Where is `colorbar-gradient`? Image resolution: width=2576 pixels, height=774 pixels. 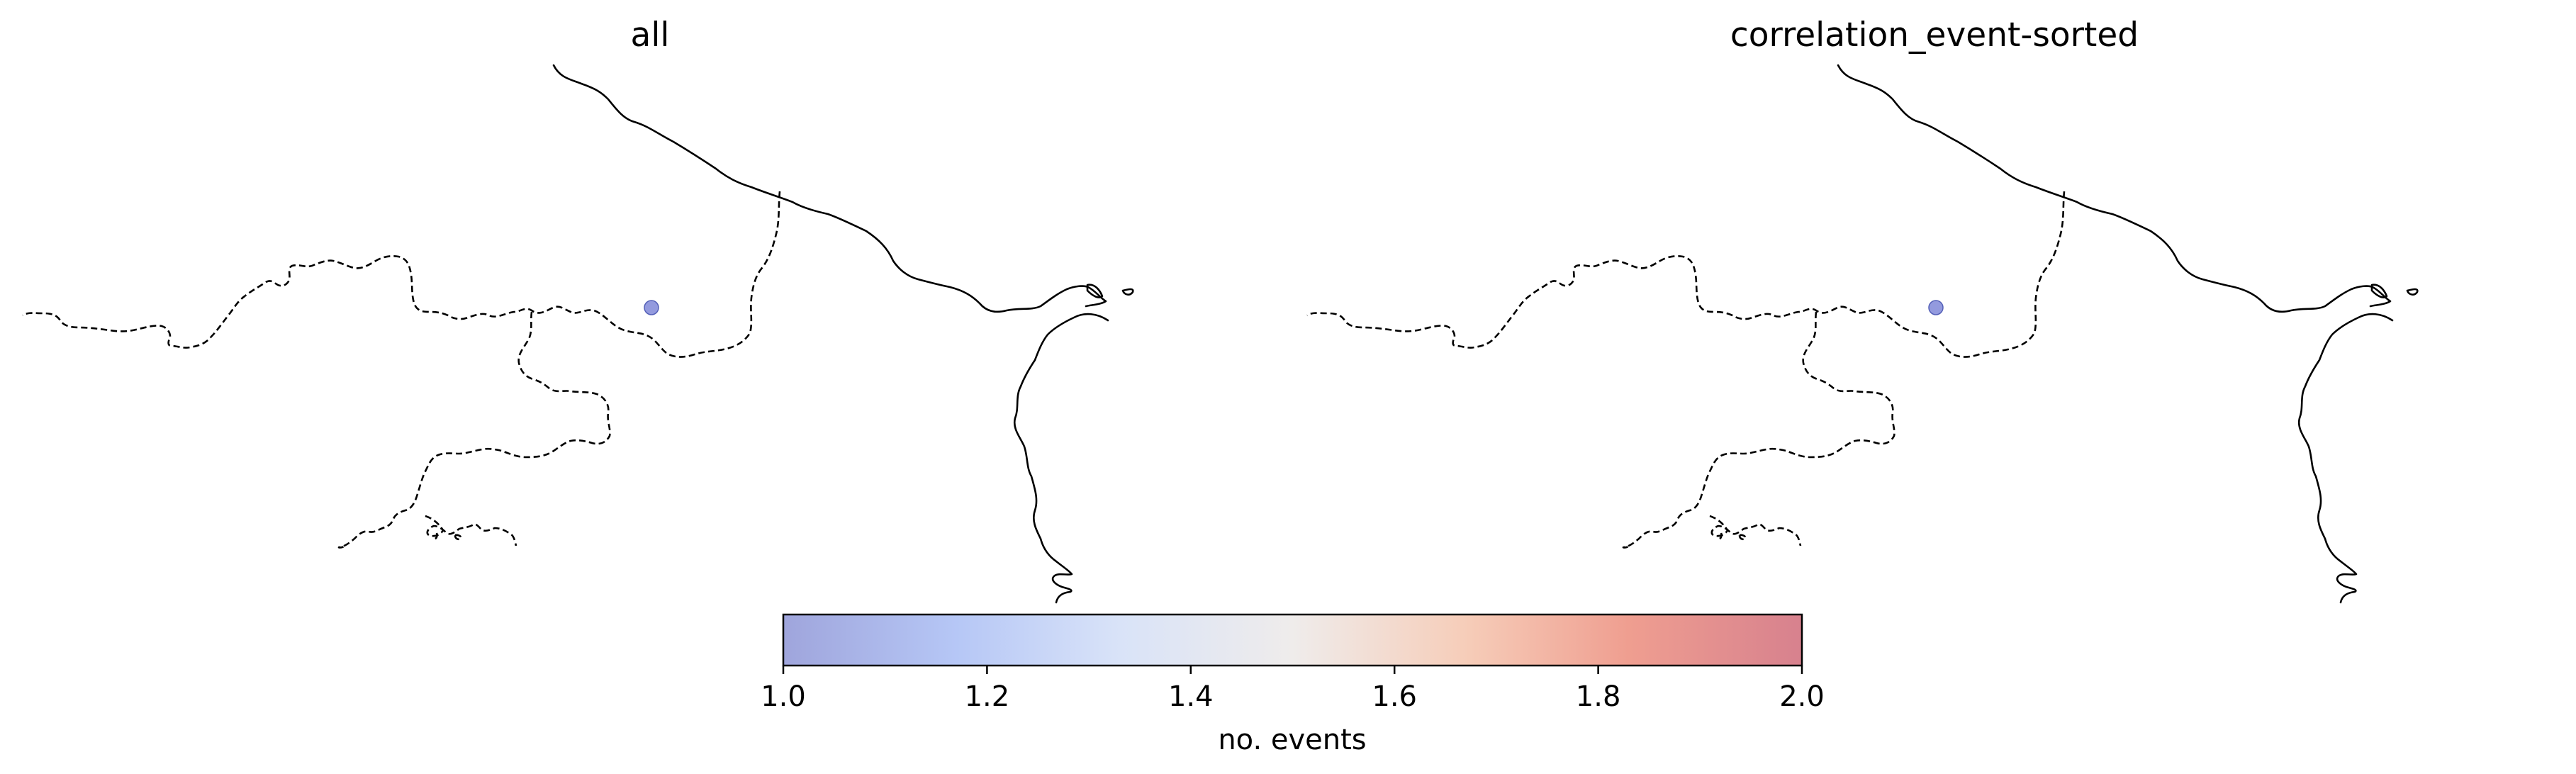 colorbar-gradient is located at coordinates (1293, 640).